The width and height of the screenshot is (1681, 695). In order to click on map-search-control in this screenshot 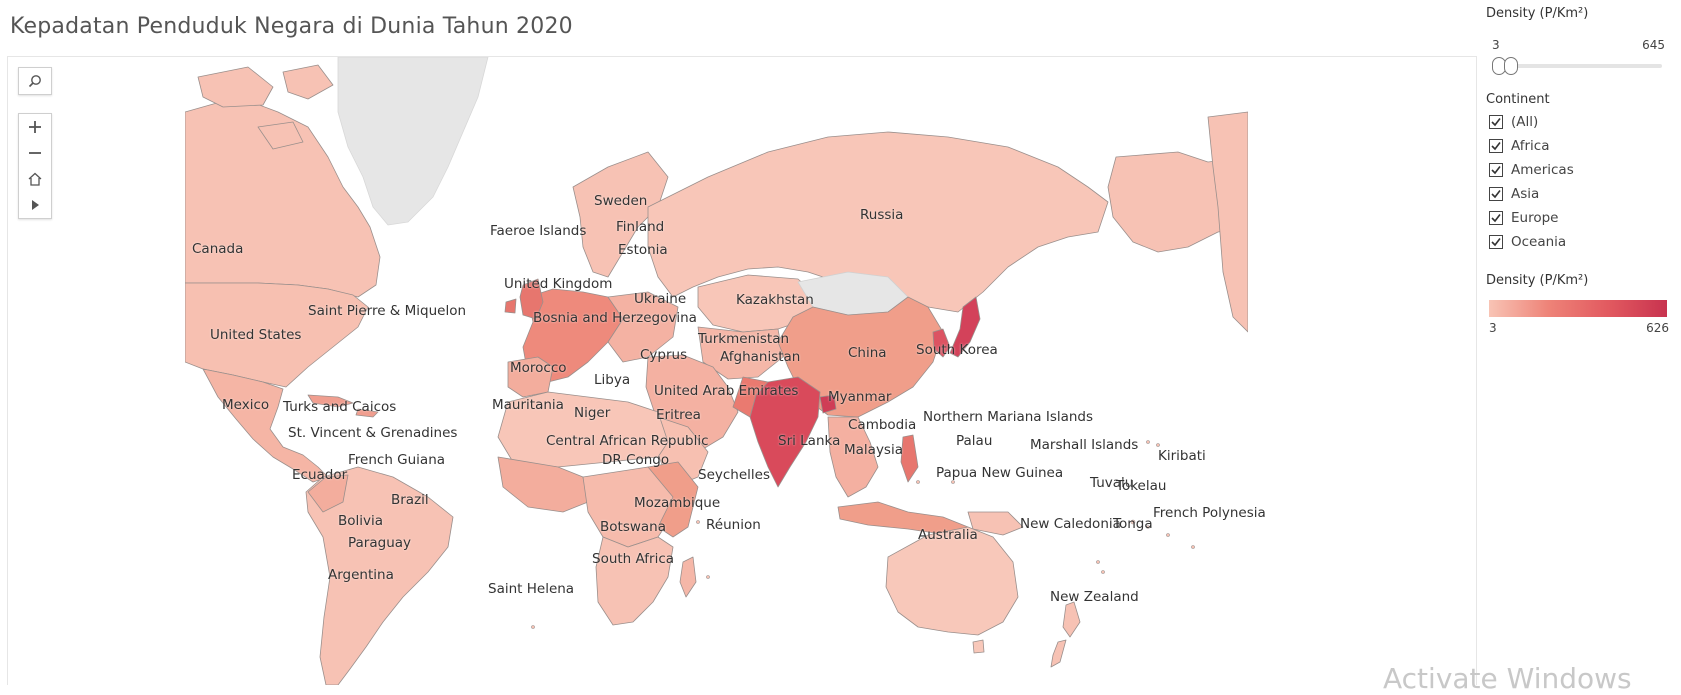, I will do `click(35, 81)`.